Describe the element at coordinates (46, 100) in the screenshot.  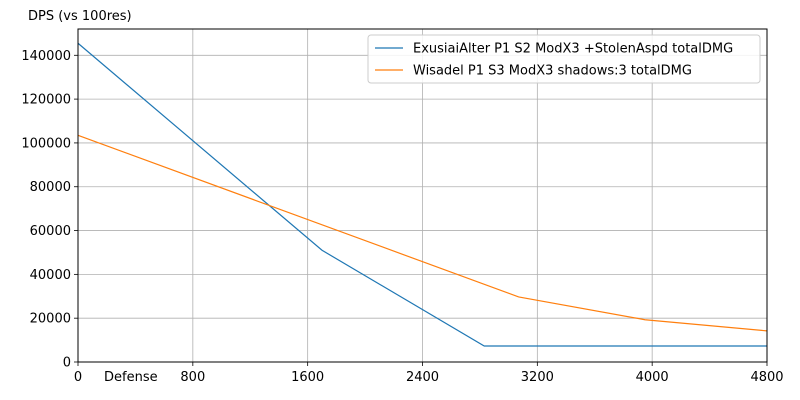
I see `y-tick-label: 120000` at that location.